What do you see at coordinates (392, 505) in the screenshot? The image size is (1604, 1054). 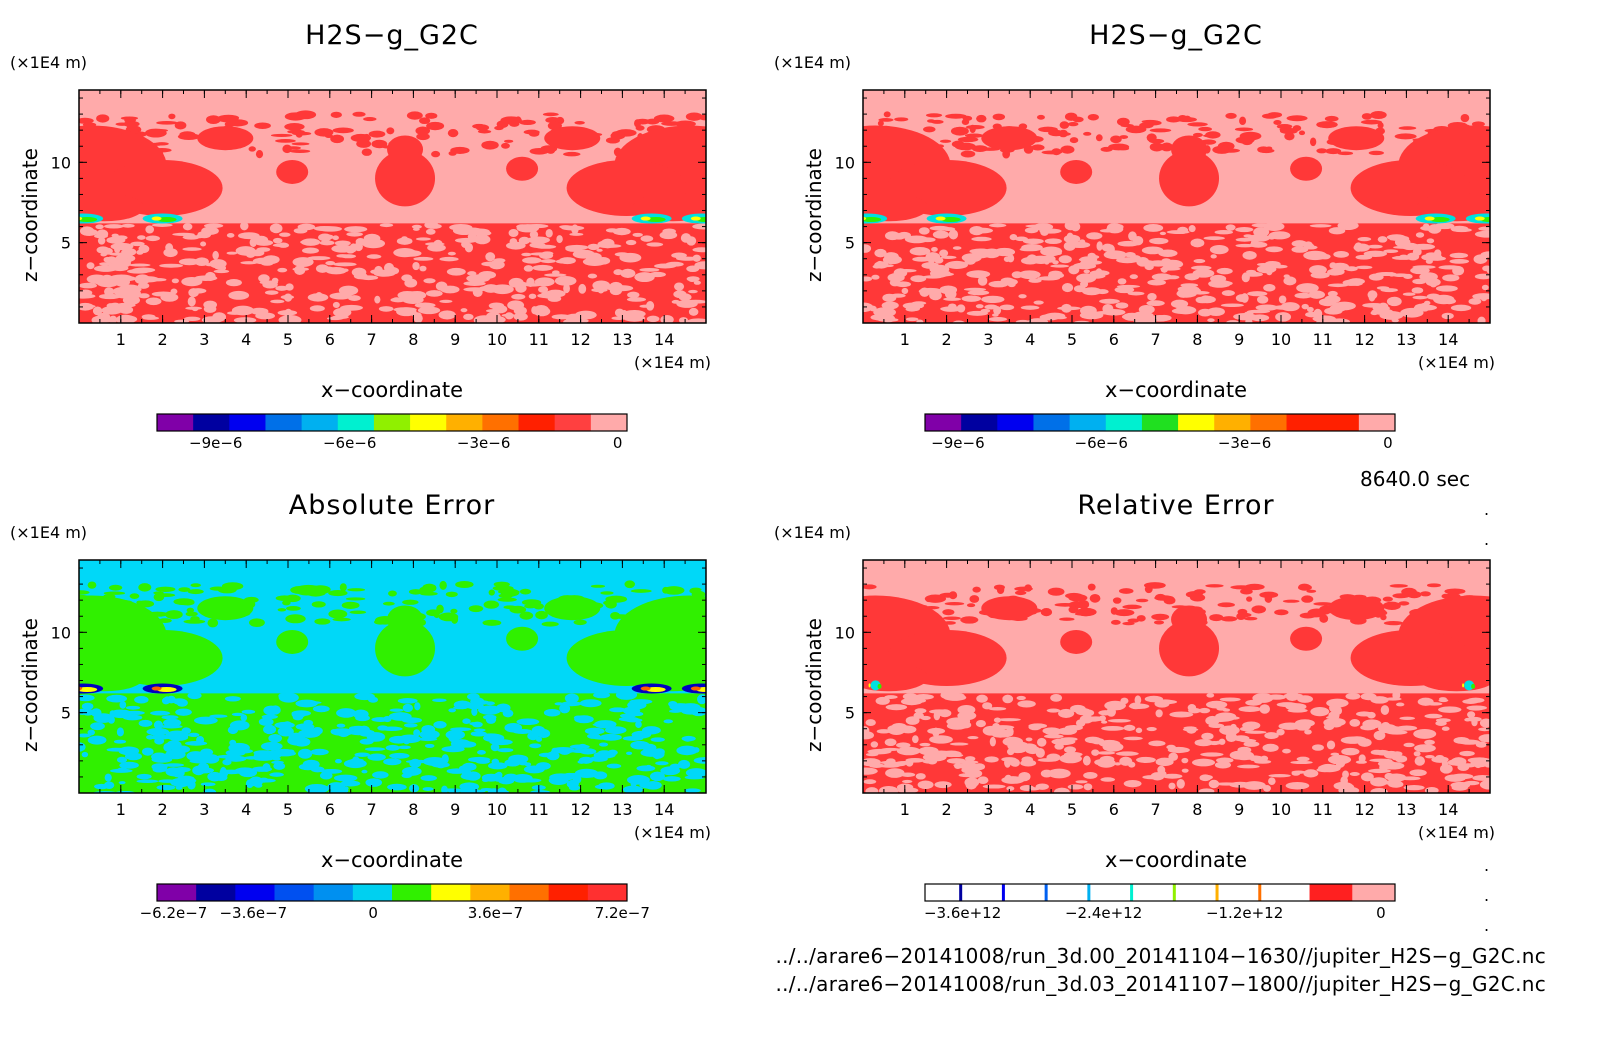 I see `panel-title: Absolute Error` at bounding box center [392, 505].